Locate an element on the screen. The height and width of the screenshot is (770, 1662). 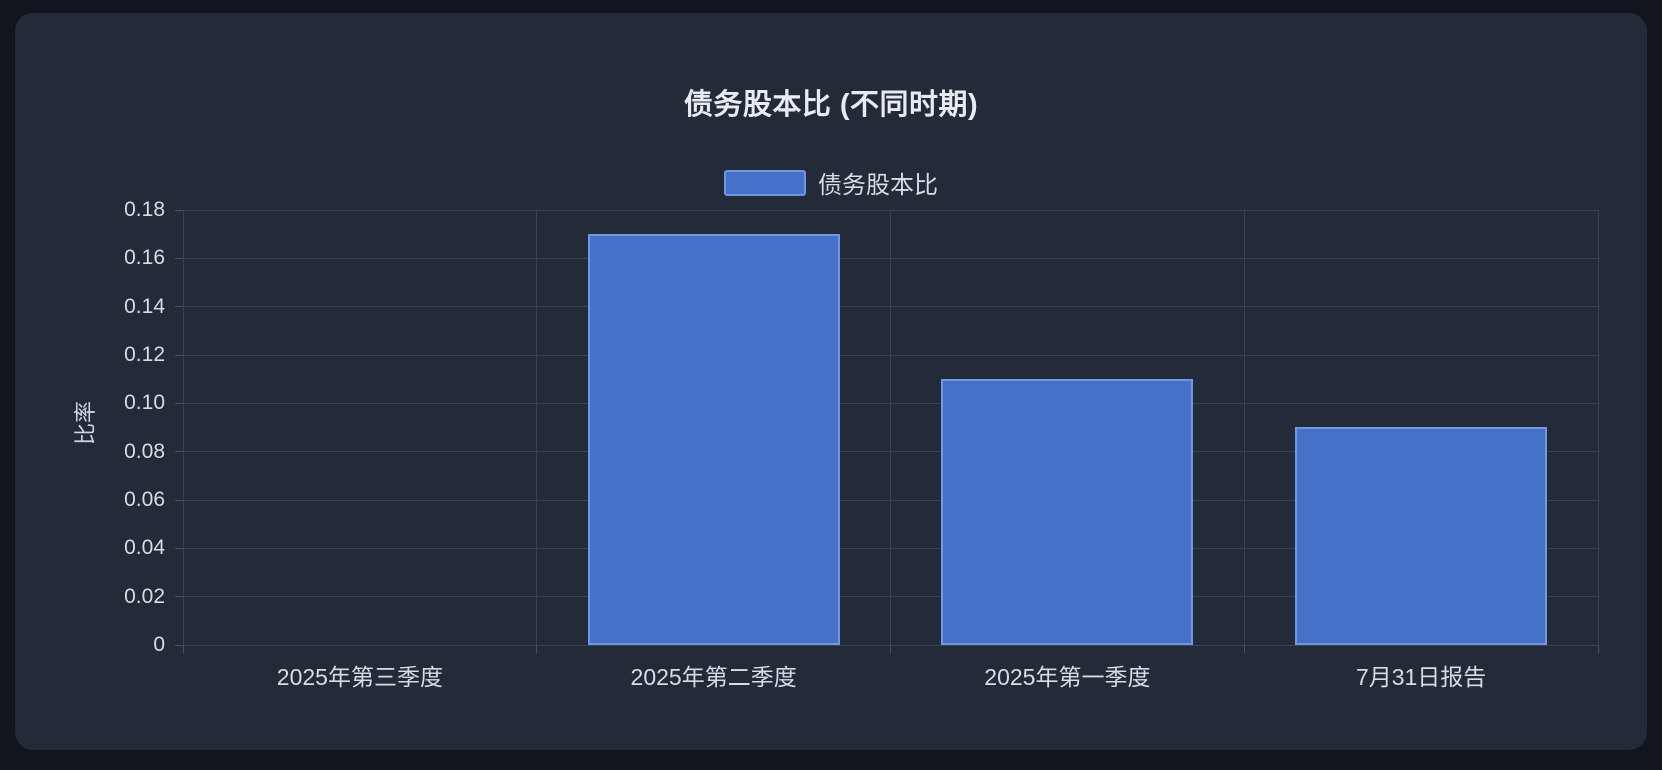
y-tick-label: 0.10 is located at coordinates (144, 403).